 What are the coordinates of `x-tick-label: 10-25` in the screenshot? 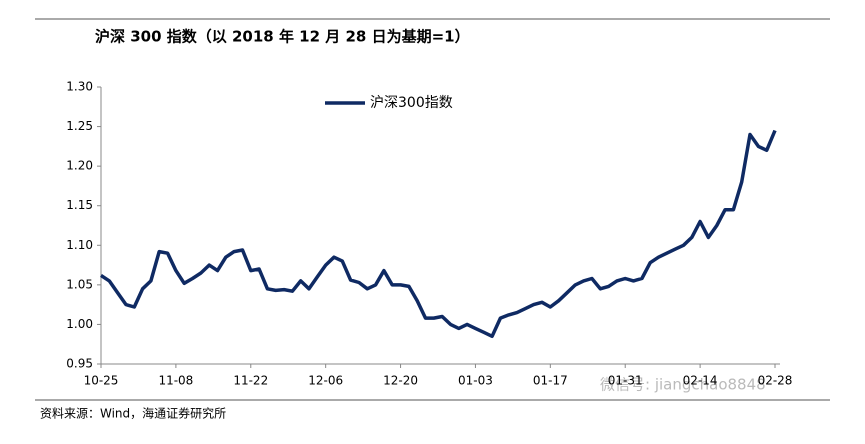 It's located at (101, 381).